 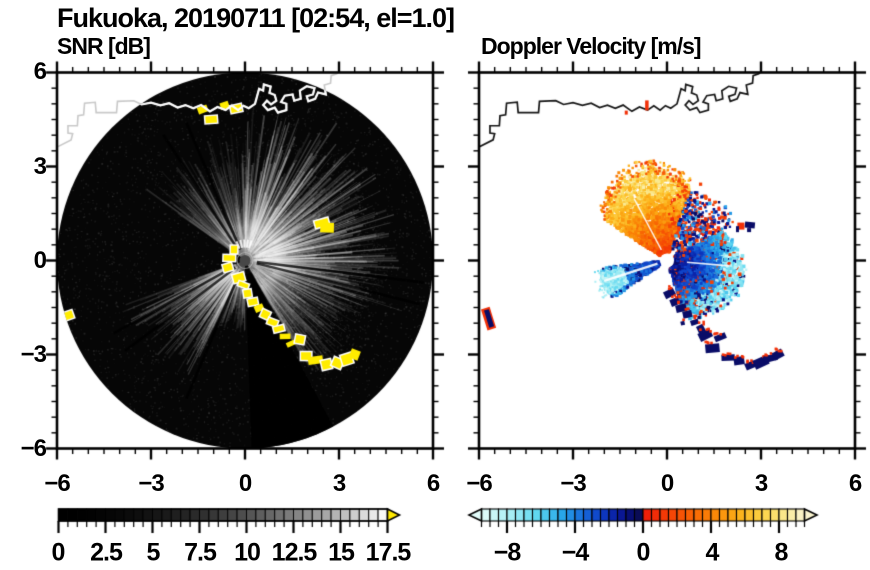 I want to click on y-tick-label: 3, so click(x=40, y=166).